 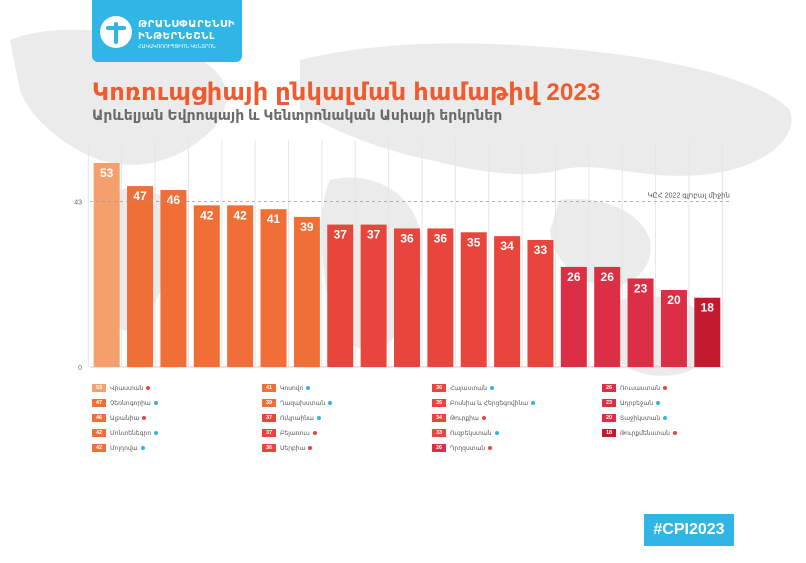 I want to click on legend-country-name: Կոսովո, so click(x=292, y=388).